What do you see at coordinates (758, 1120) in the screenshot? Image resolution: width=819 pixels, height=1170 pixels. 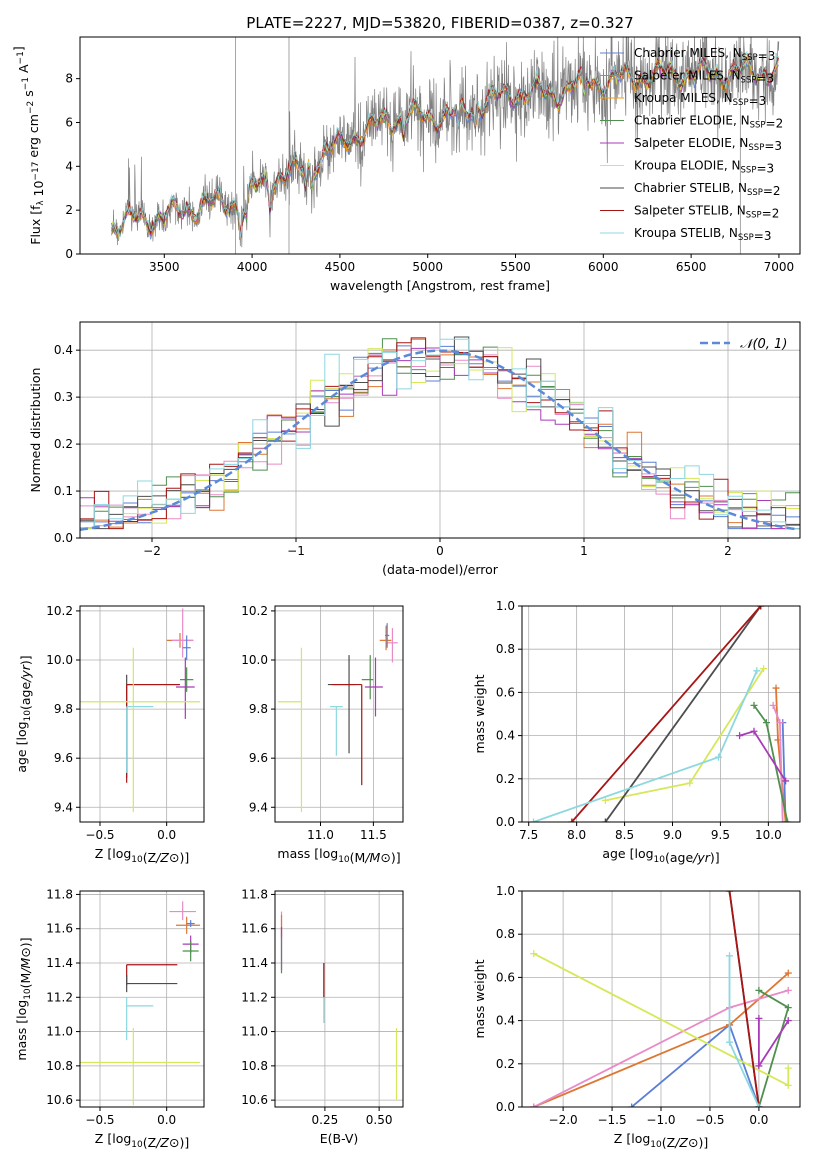 I see `x-tick-label: 0.0` at bounding box center [758, 1120].